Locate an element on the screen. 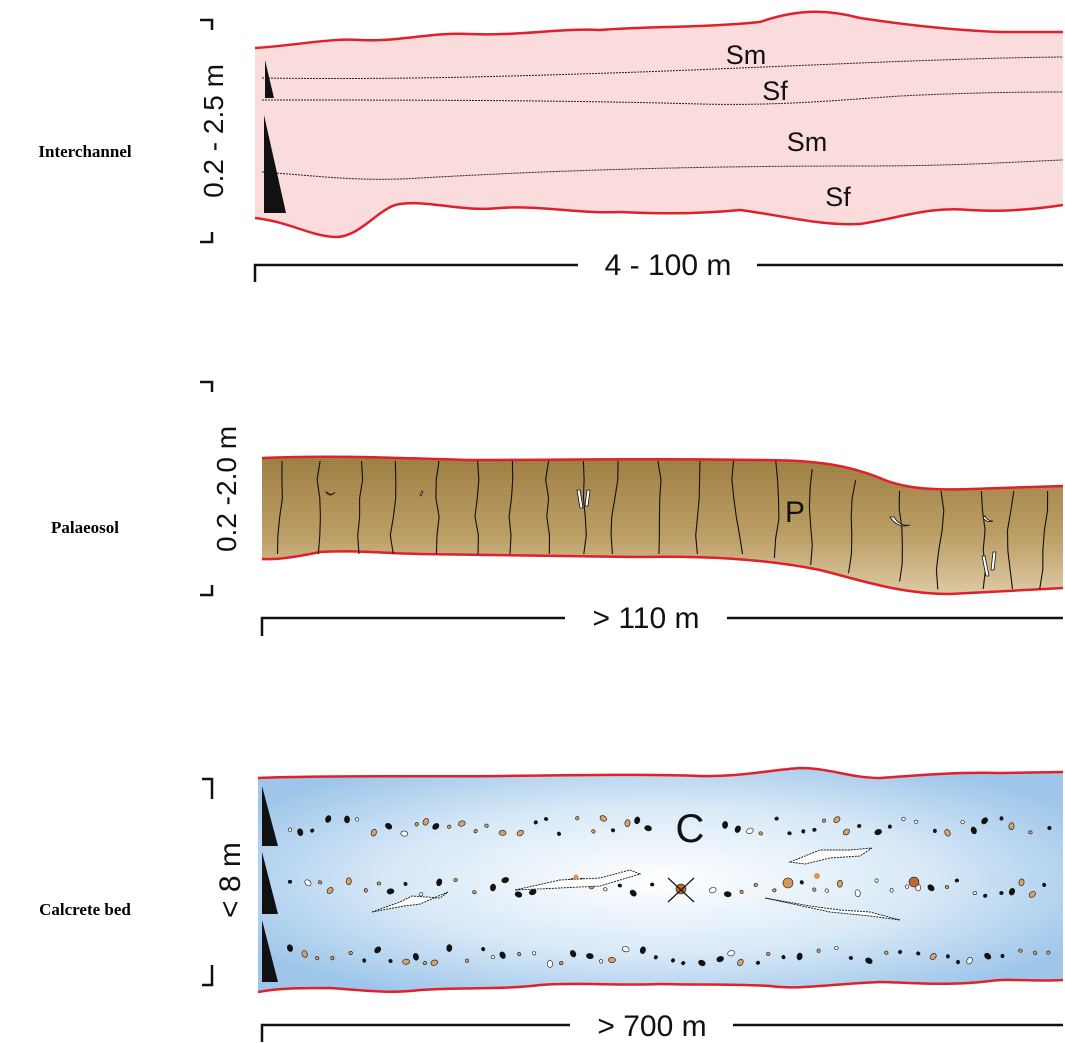 This screenshot has width=1065, height=1043. palaeosol-base-boundary is located at coordinates (662, 573).